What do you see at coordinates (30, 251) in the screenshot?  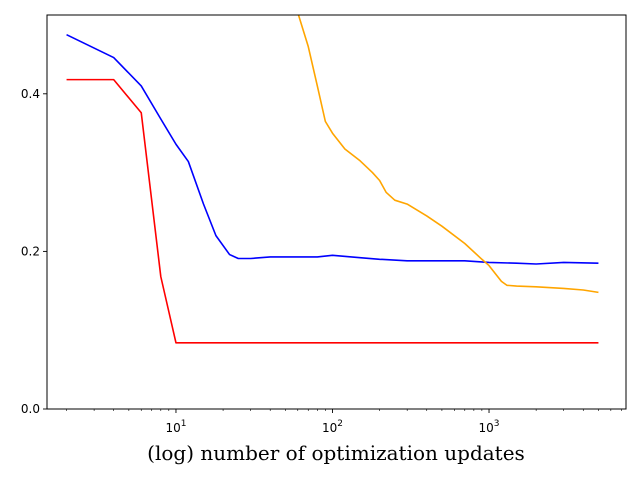 I see `y-tick-label: 0.2` at bounding box center [30, 251].